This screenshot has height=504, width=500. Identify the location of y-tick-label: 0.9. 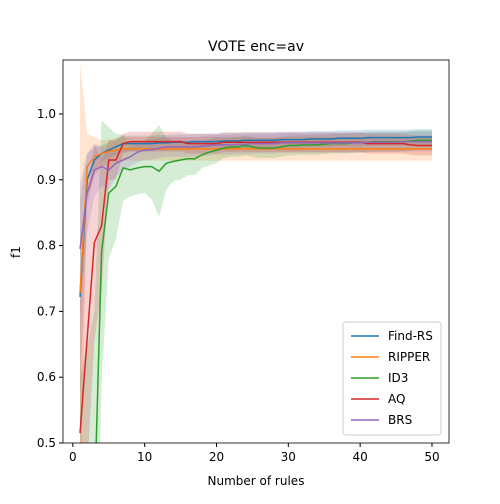
(46, 180).